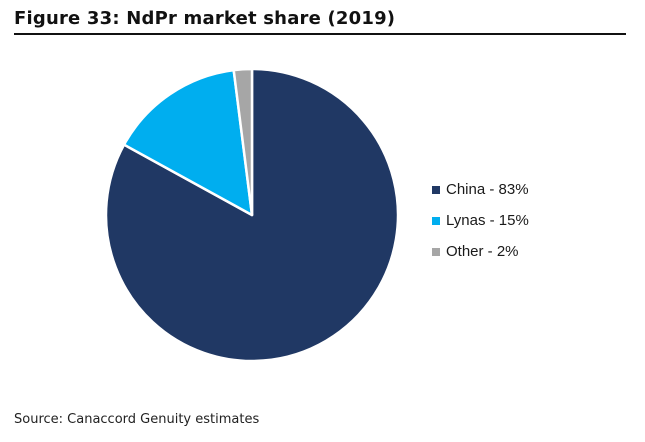 Image resolution: width=645 pixels, height=442 pixels. I want to click on legend-item-lynas: Lynas - 15%, so click(532, 220).